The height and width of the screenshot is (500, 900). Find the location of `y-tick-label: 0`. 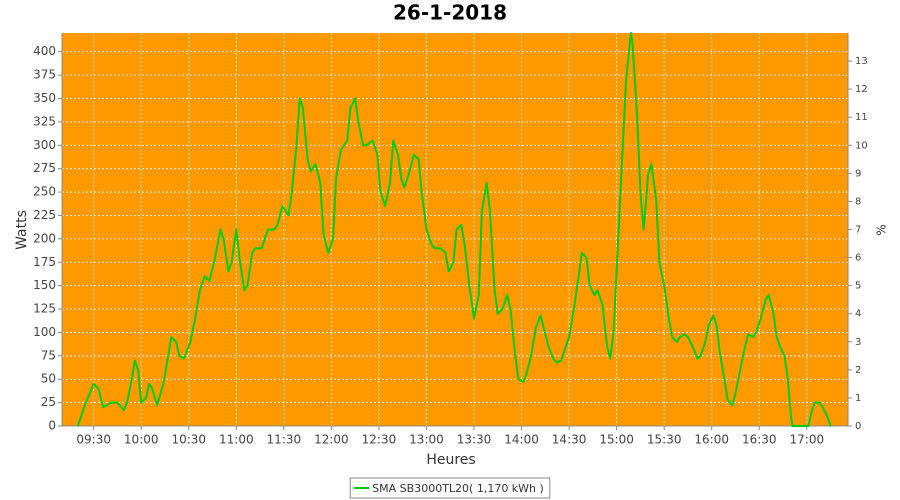

y-tick-label: 0 is located at coordinates (52, 426).